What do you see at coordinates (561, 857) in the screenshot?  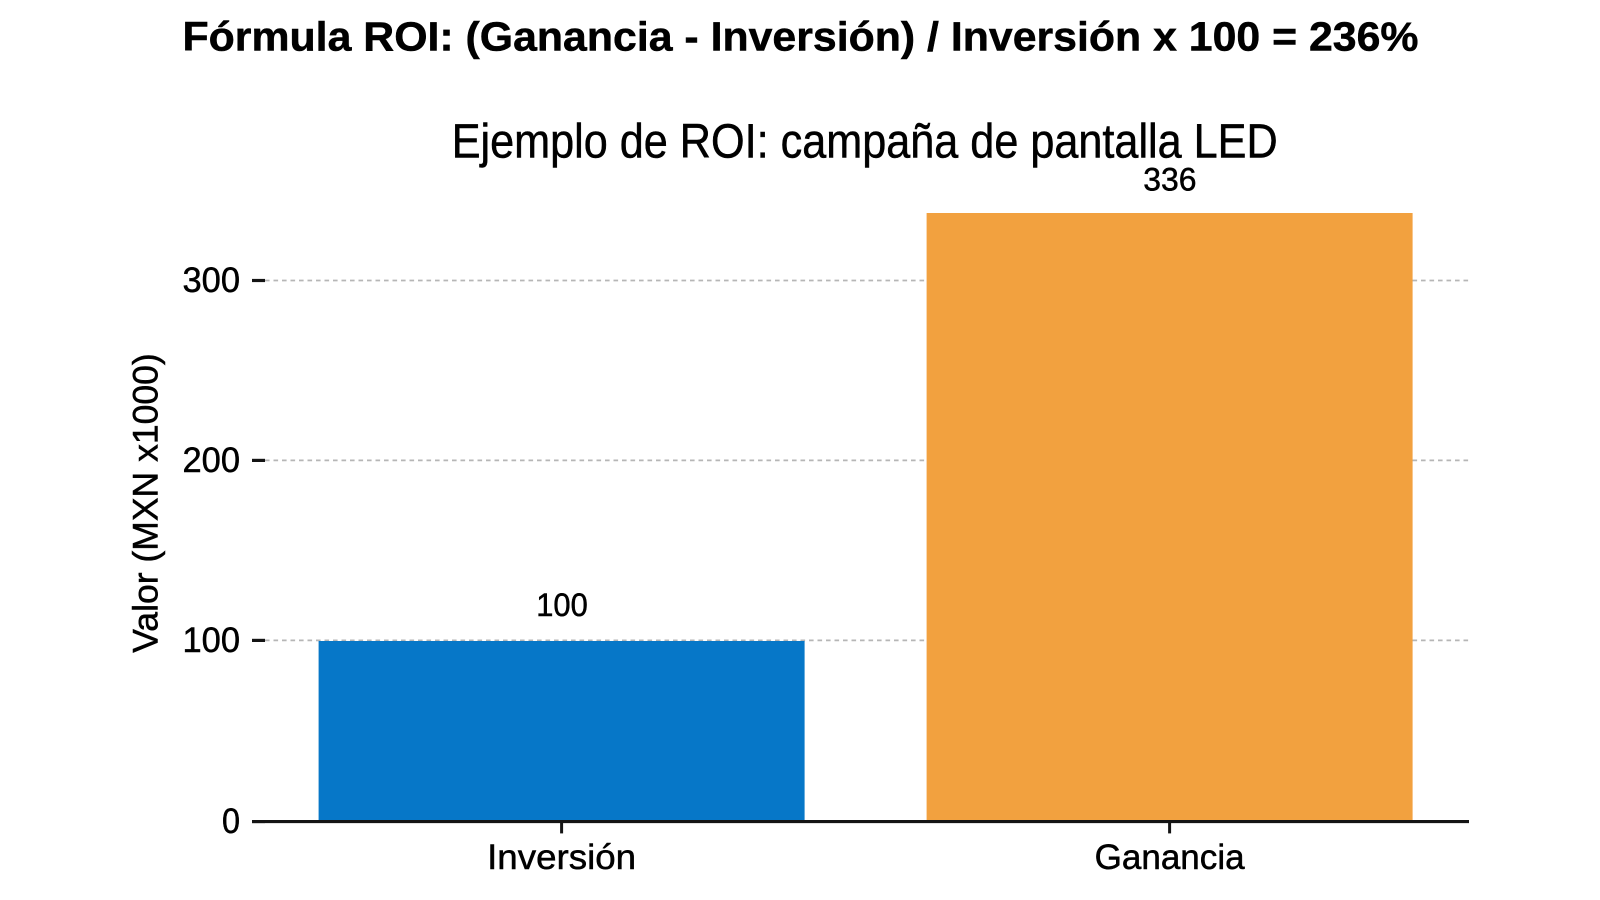 I see `svg-text: Inversión` at bounding box center [561, 857].